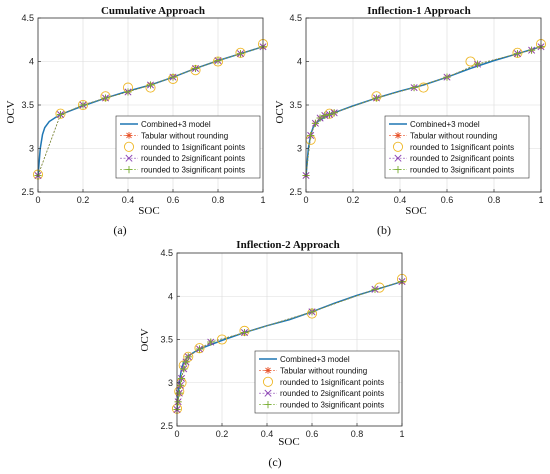 This screenshot has height=474, width=550. I want to click on panel-label: (b), so click(384, 230).